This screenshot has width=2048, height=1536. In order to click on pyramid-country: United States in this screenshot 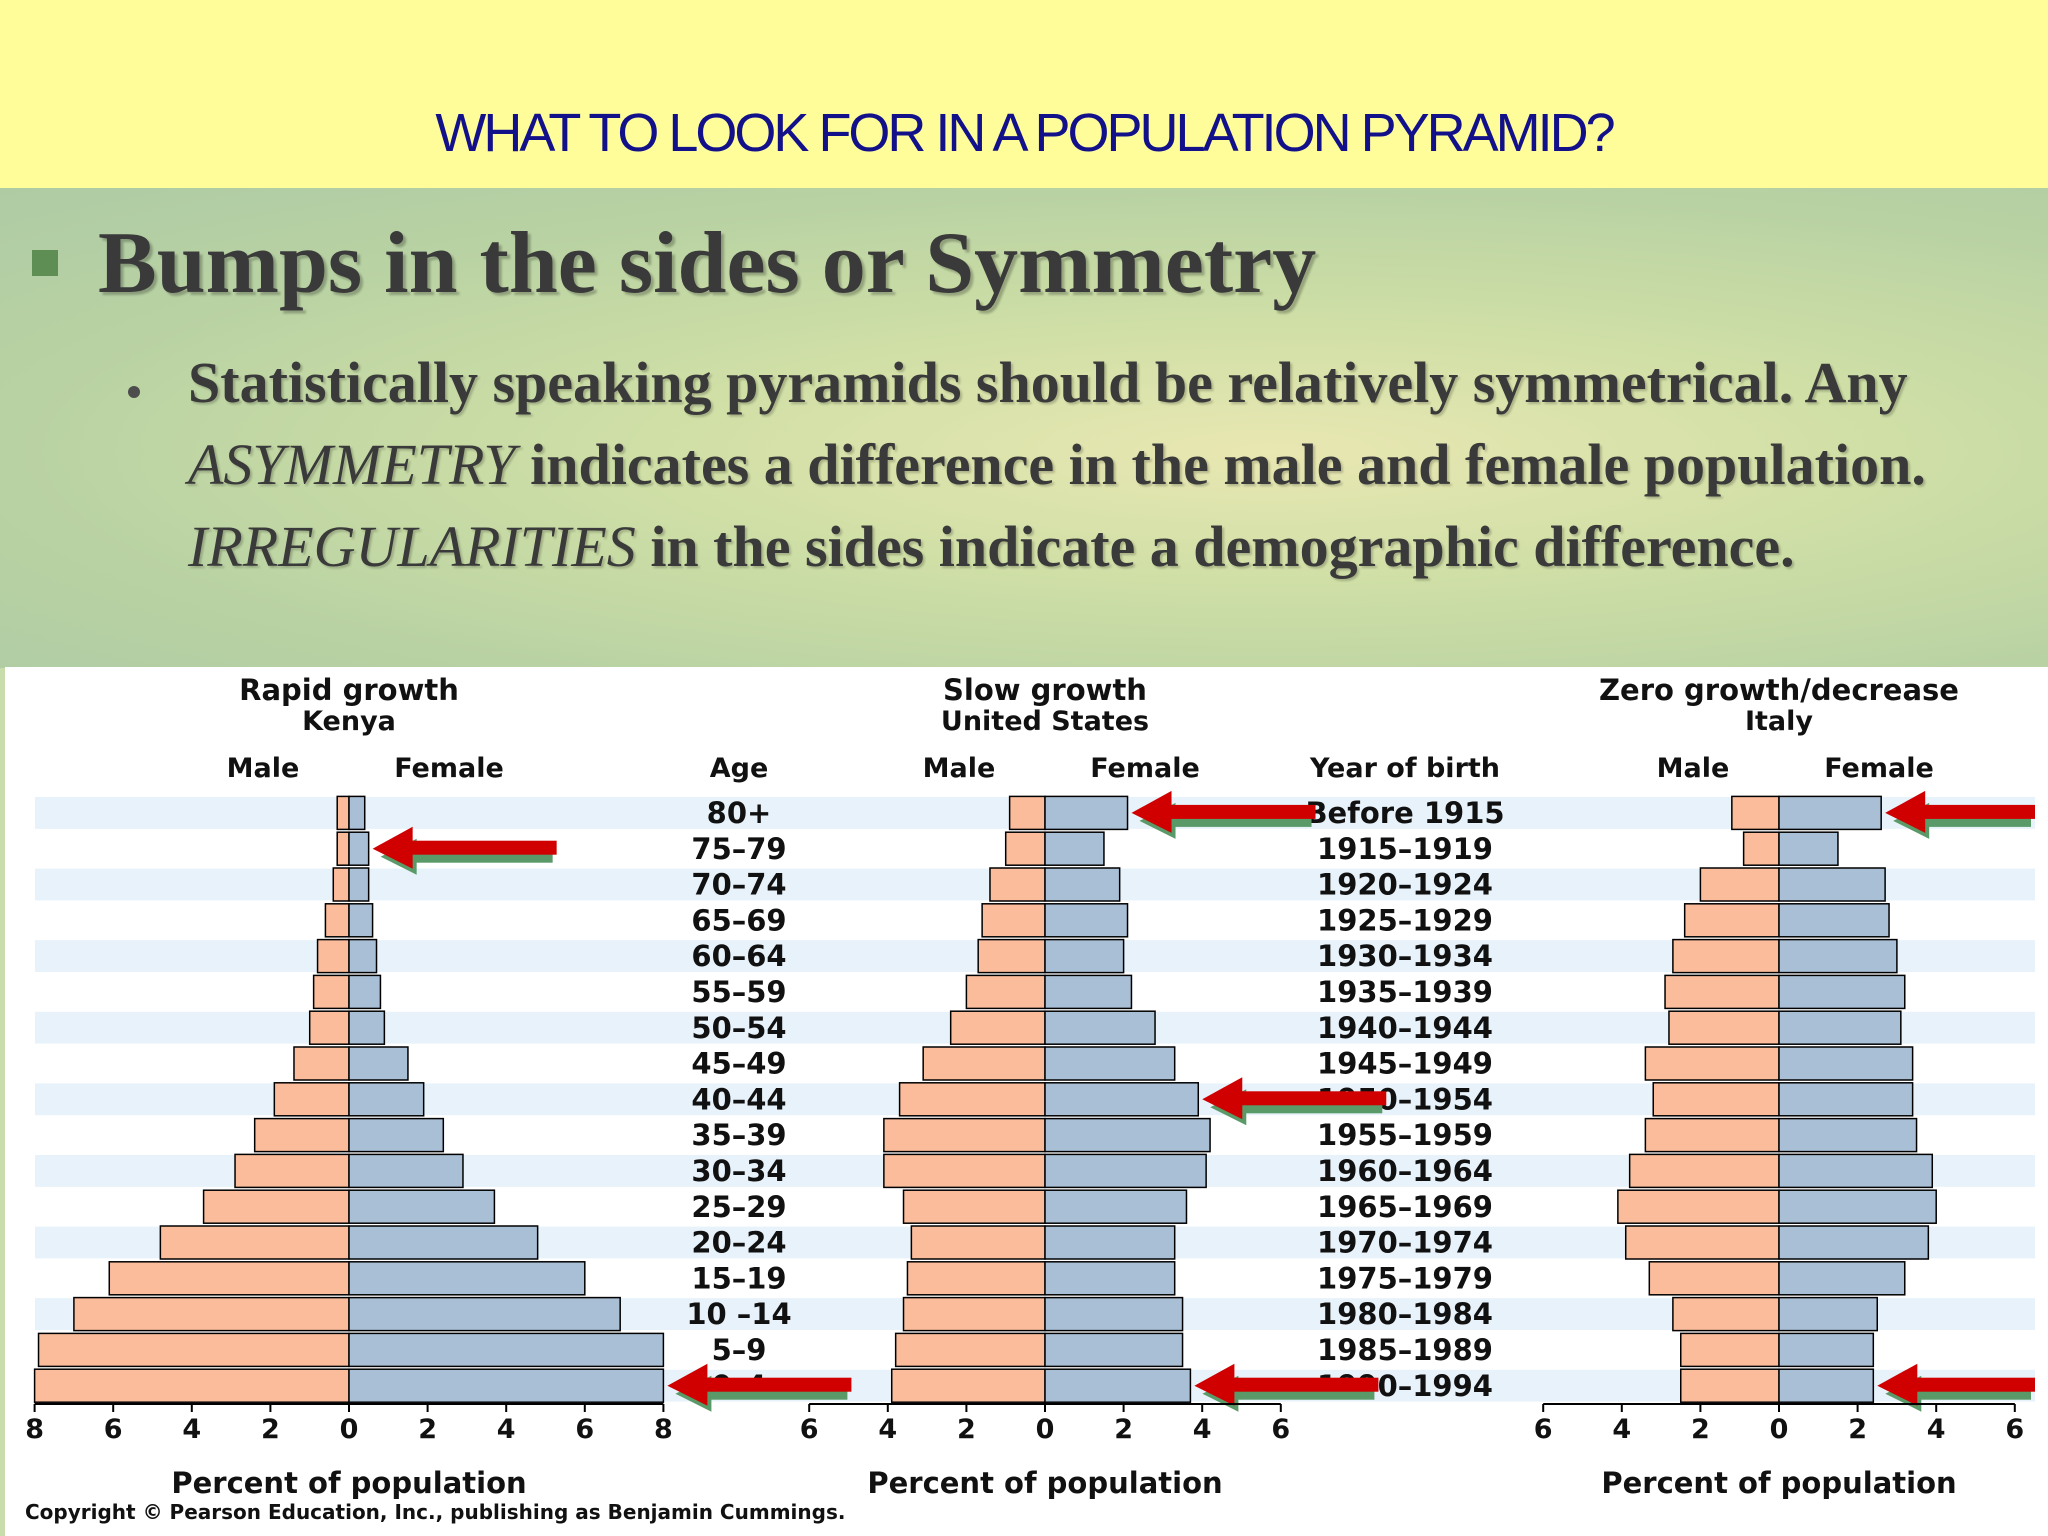, I will do `click(1045, 721)`.